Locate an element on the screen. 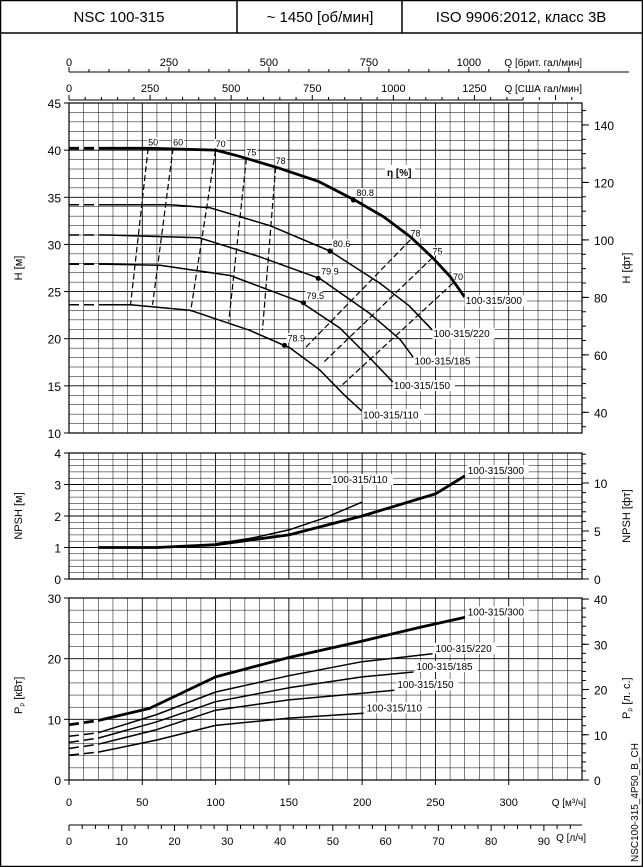 Image resolution: width=643 pixels, height=867 pixels. bottom-axis-tick-label: 80 is located at coordinates (491, 842).